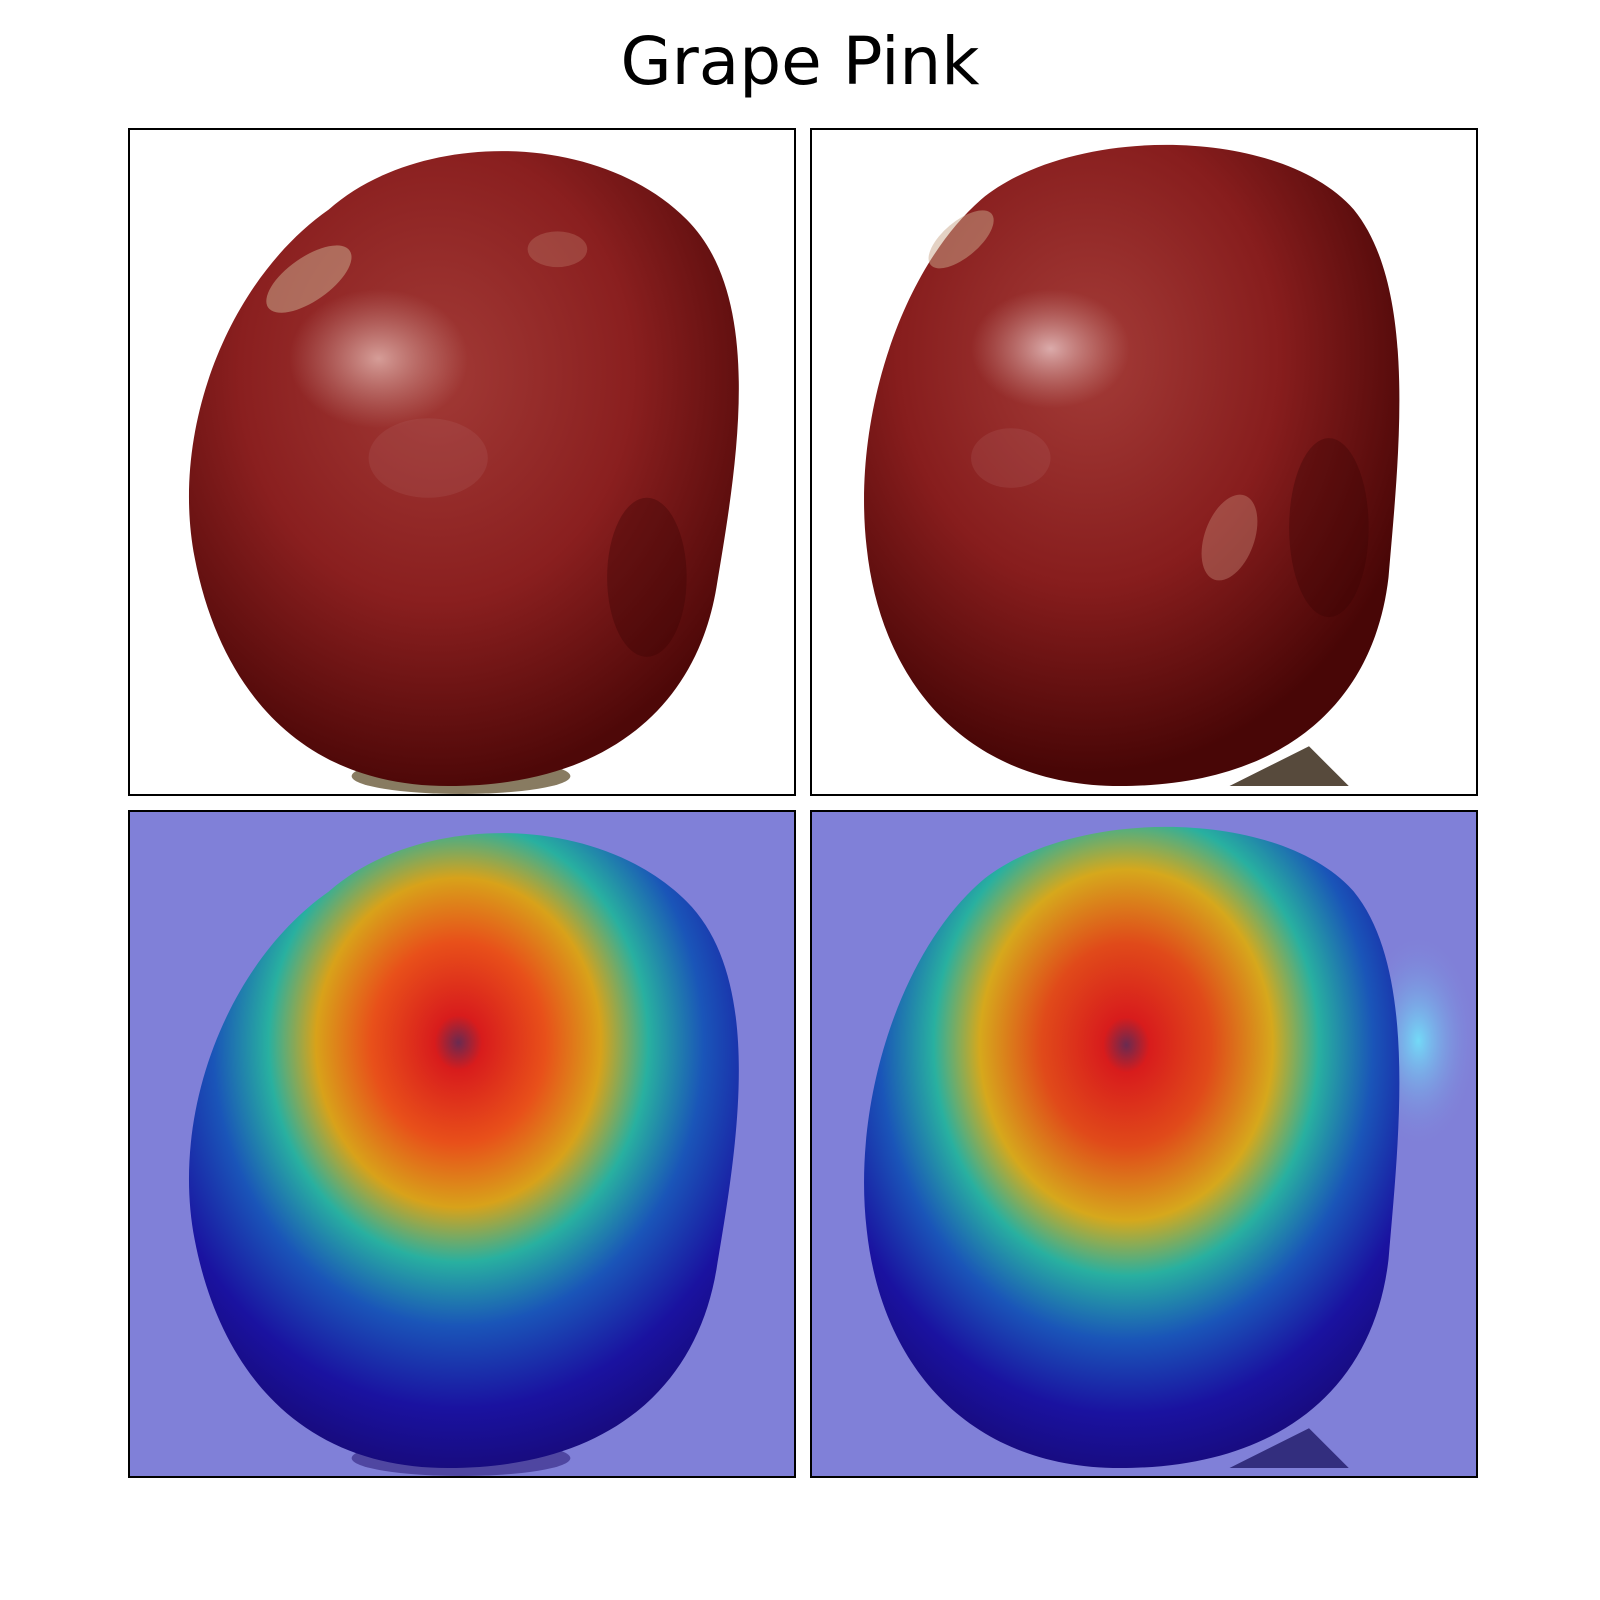 This screenshot has width=1600, height=1600. What do you see at coordinates (800, 61) in the screenshot?
I see `figure-title: Grape Pink` at bounding box center [800, 61].